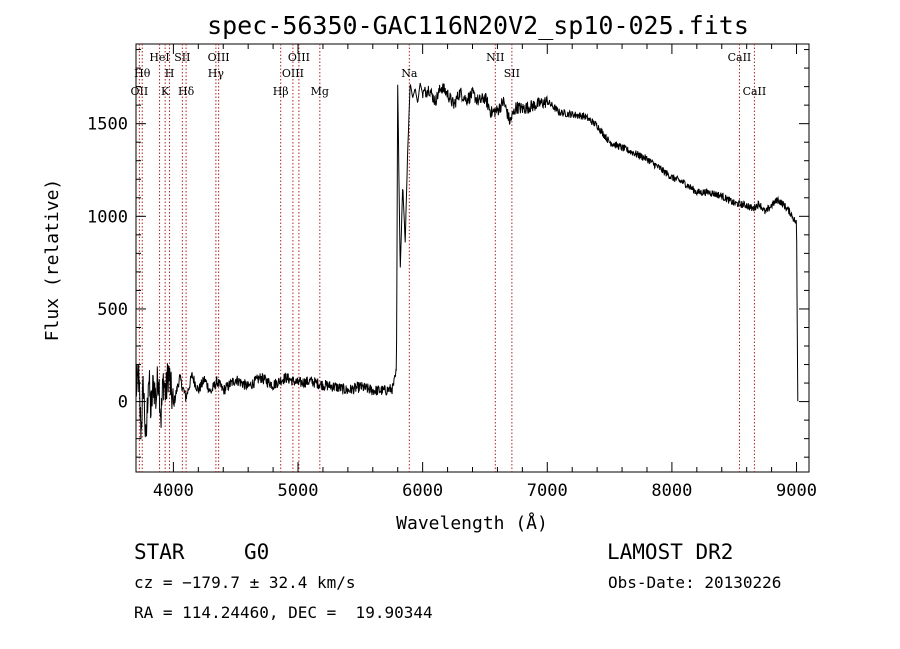 Image resolution: width=900 pixels, height=649 pixels. I want to click on marker-label-0: OII, so click(140, 91).